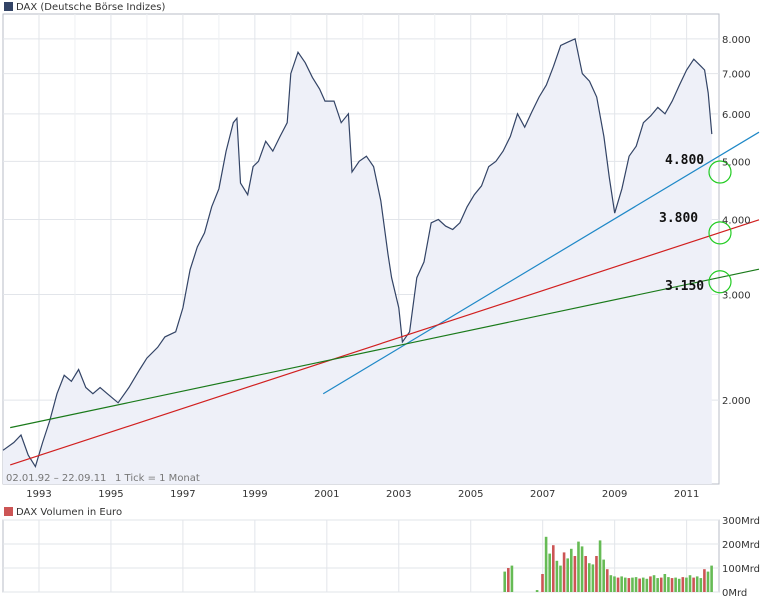 The image size is (760, 598). Describe the element at coordinates (326, 494) in the screenshot. I see `x-tick-label: 2001` at that location.